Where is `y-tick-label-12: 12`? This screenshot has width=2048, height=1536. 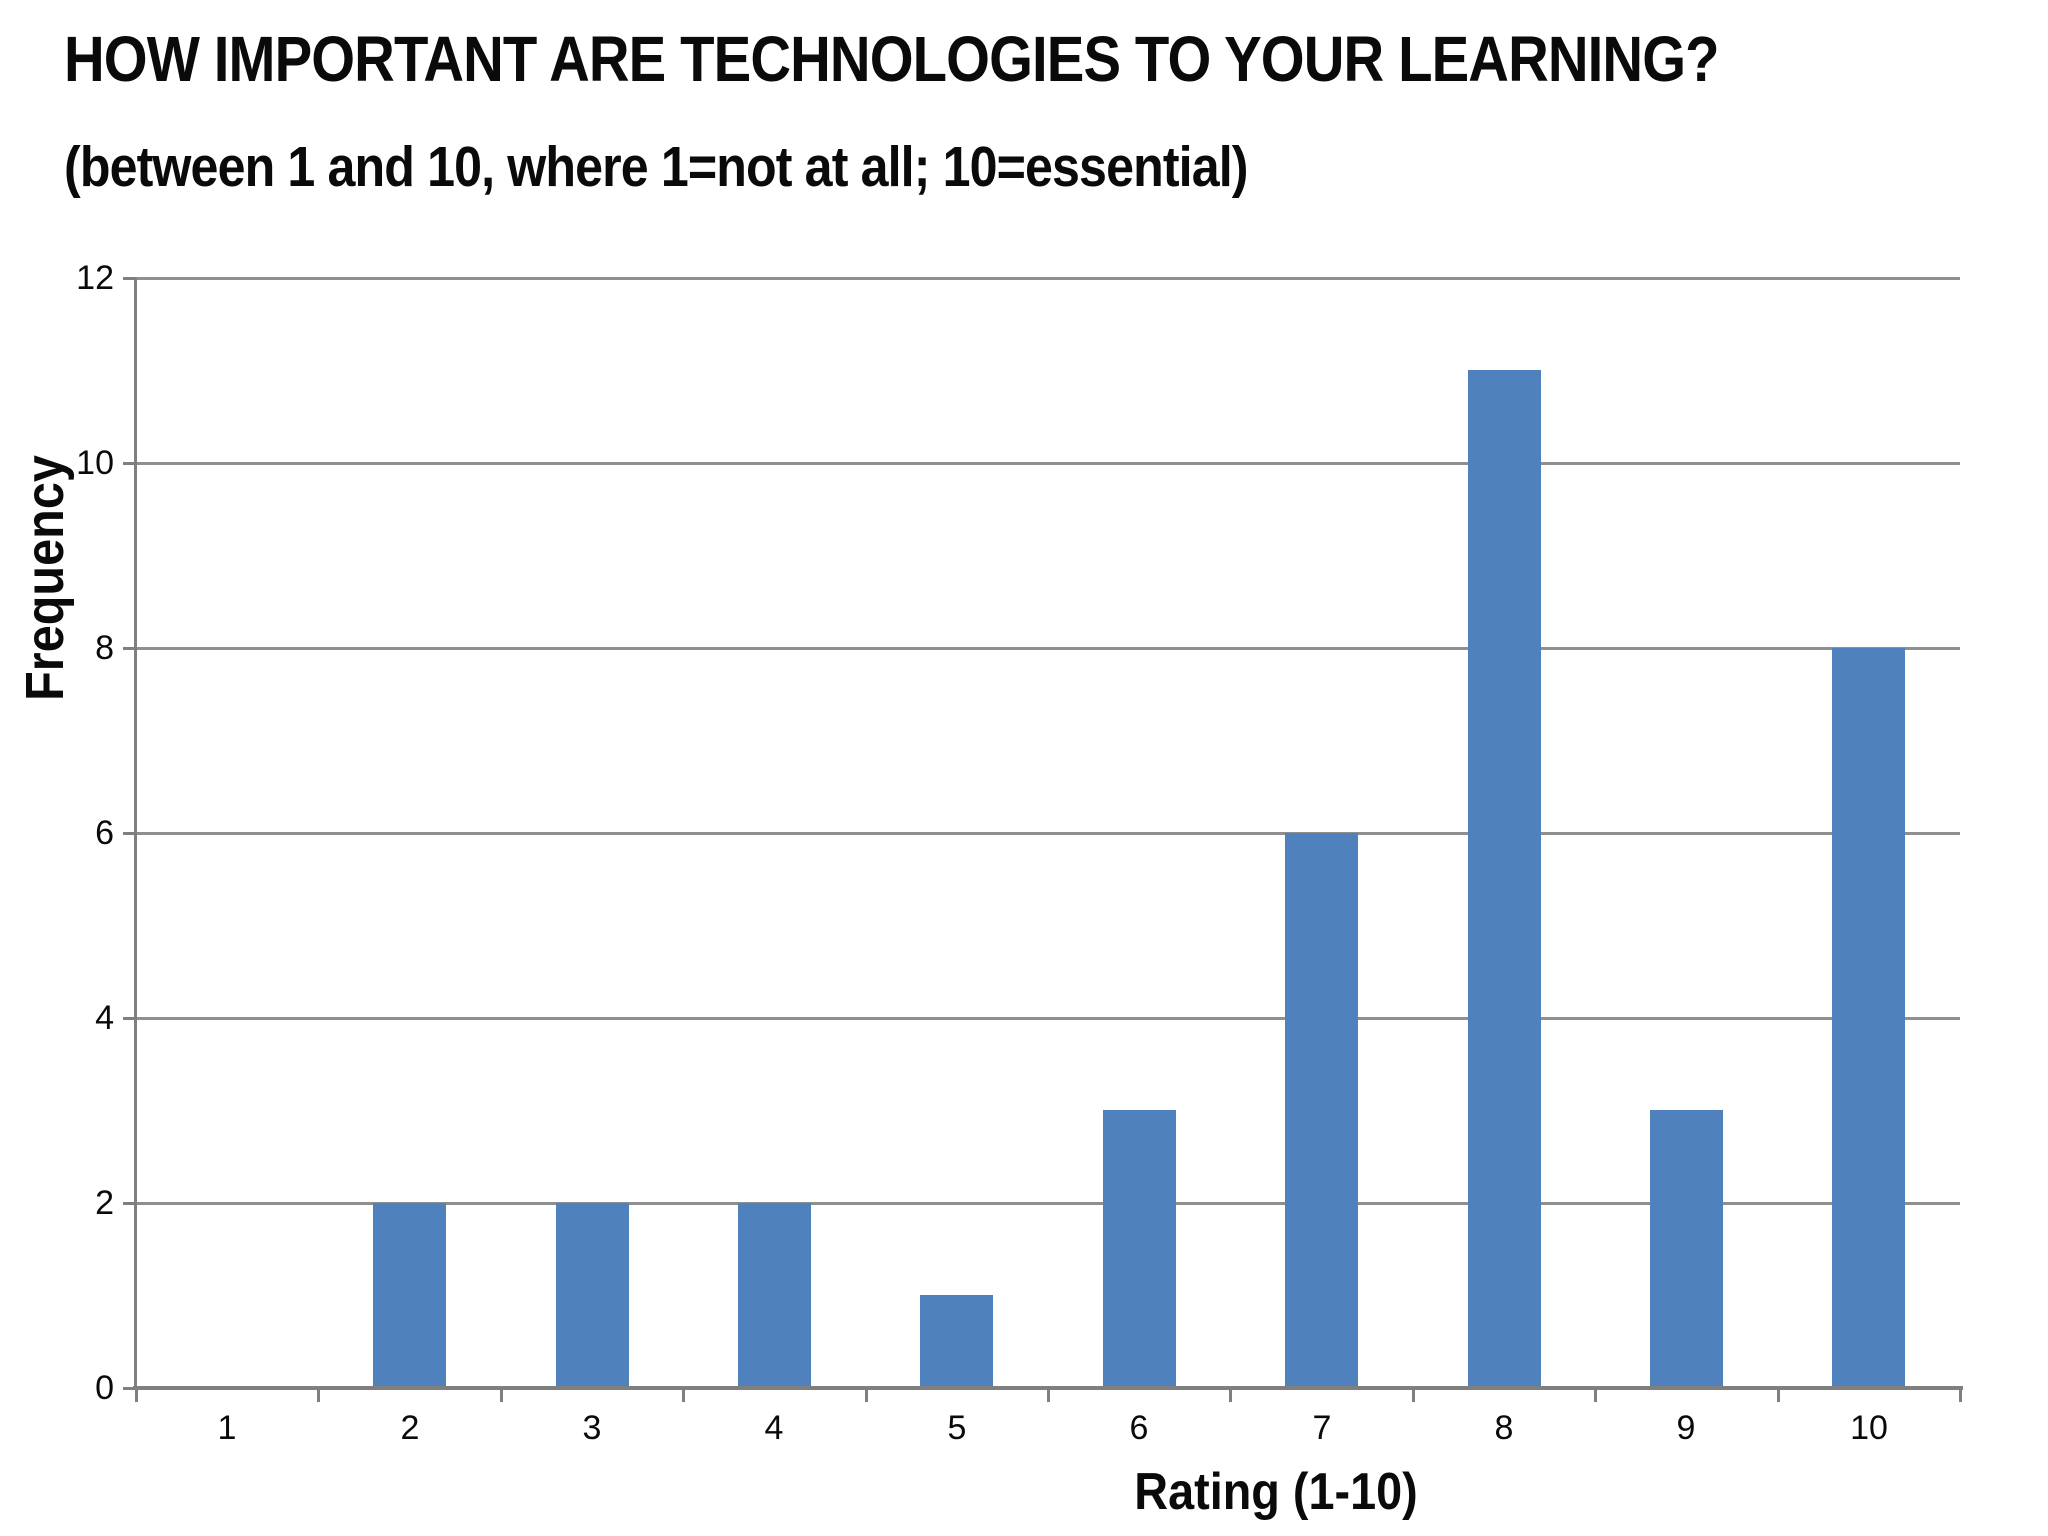
y-tick-label-12: 12 is located at coordinates (95, 278).